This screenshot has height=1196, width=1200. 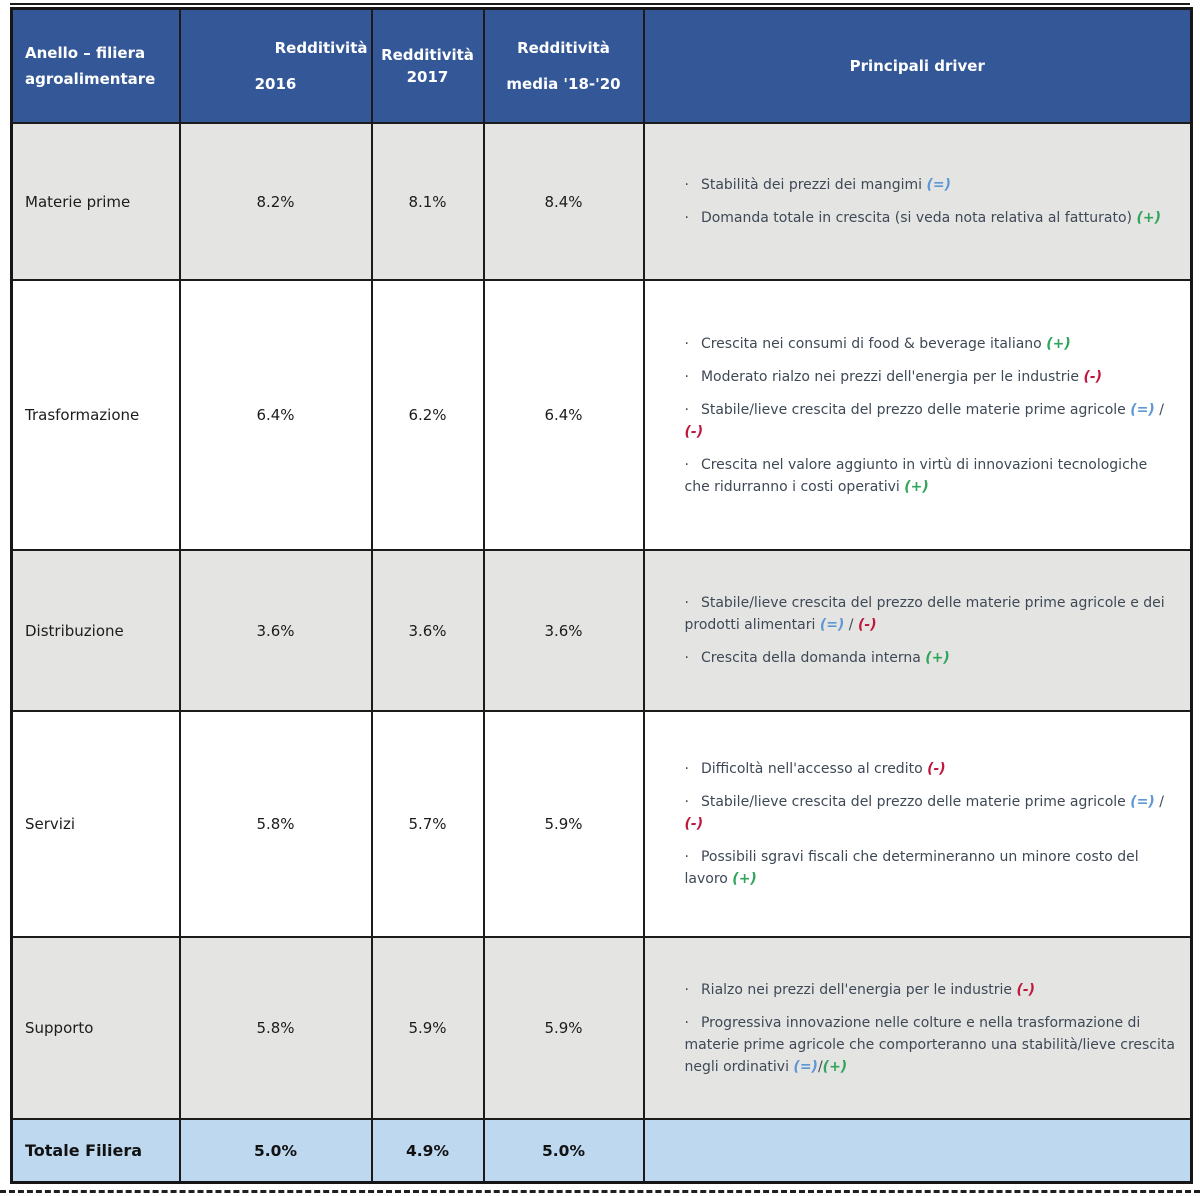 I want to click on value-media: 8.4%, so click(x=563, y=201).